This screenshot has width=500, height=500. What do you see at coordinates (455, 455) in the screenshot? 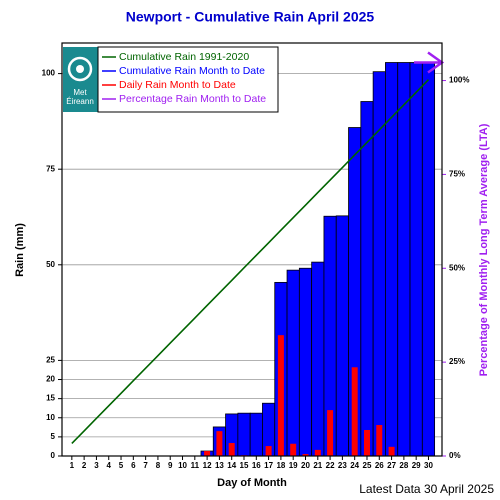
I see `y2-tick-label: 0%` at bounding box center [455, 455].